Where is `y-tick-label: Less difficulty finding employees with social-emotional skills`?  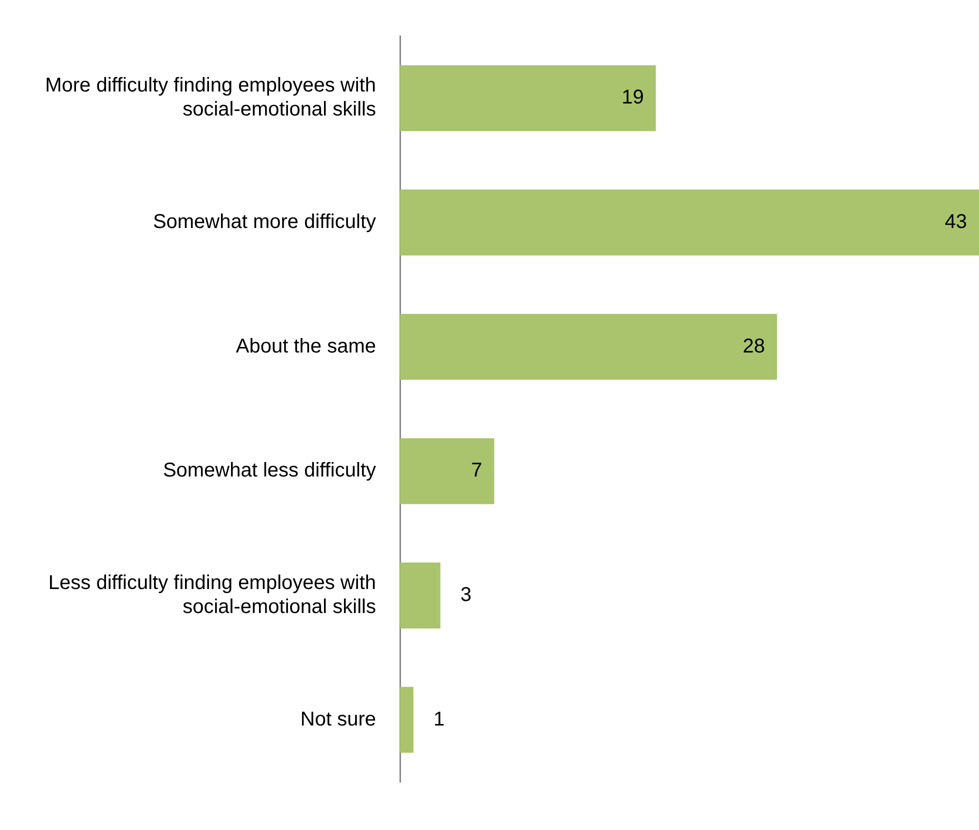
y-tick-label: Less difficulty finding employees with social-emotional skills is located at coordinates (212, 595).